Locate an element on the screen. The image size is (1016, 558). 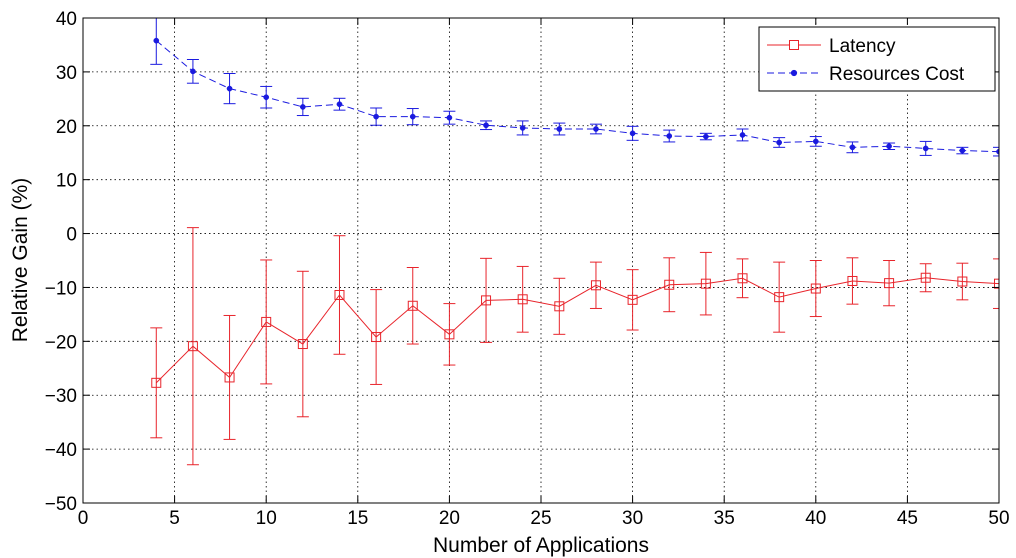
legend-item-resources-cost: Resources Cost is located at coordinates (866, 74).